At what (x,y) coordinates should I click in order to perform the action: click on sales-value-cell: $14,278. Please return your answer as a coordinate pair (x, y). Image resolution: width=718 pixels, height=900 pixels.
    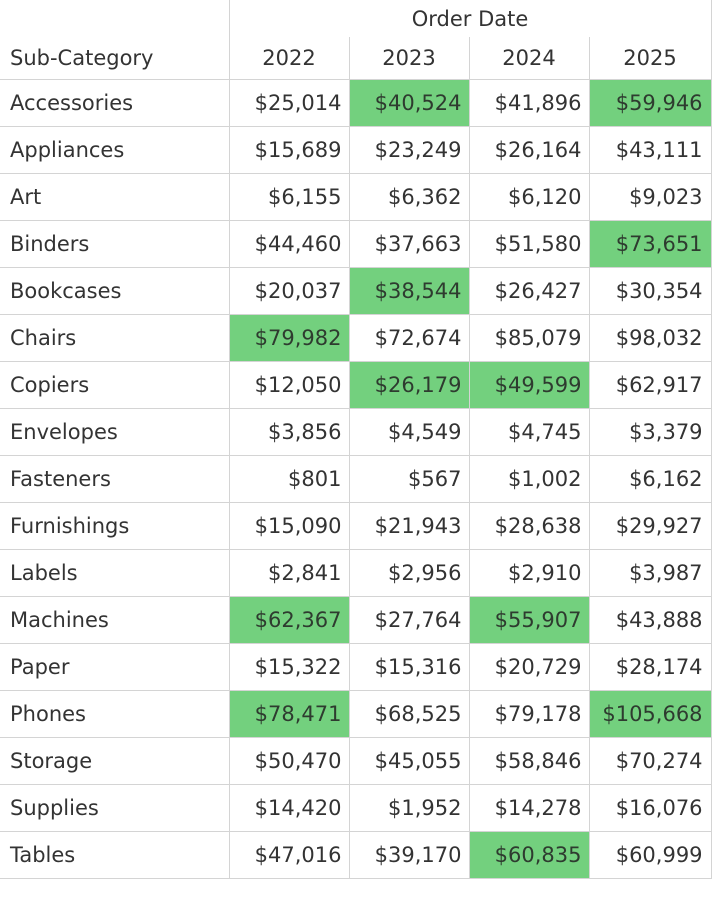
    Looking at the image, I should click on (528, 808).